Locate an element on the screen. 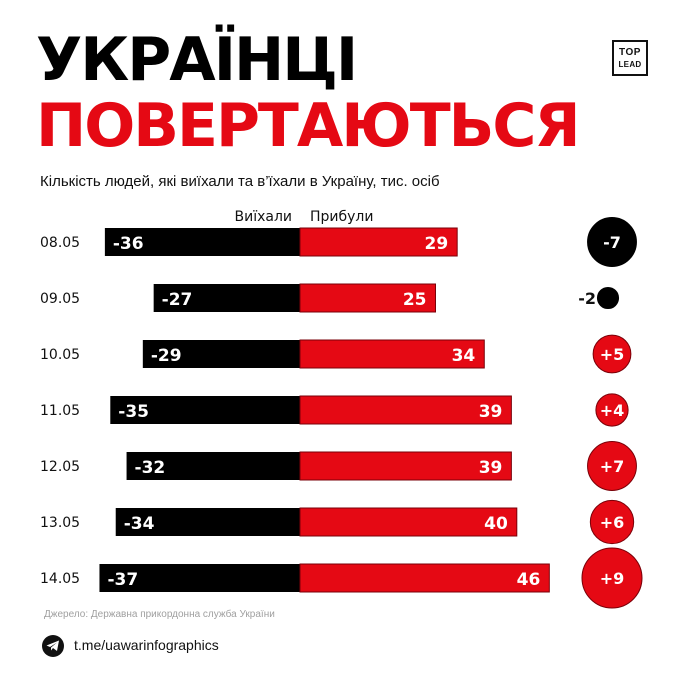 This screenshot has height=690, width=690. logo-top-text: TOP is located at coordinates (630, 52).